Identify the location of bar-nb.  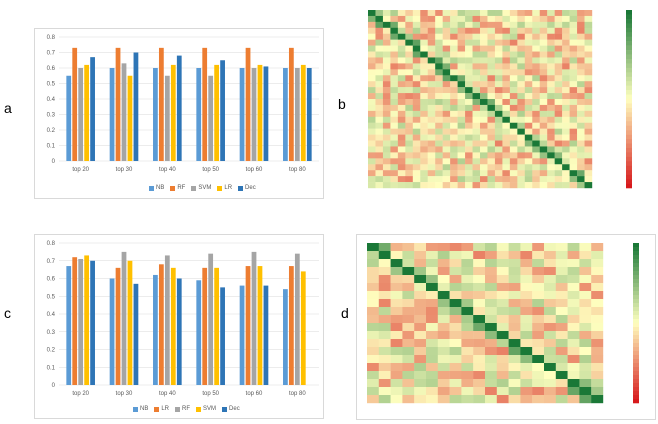
(242, 114).